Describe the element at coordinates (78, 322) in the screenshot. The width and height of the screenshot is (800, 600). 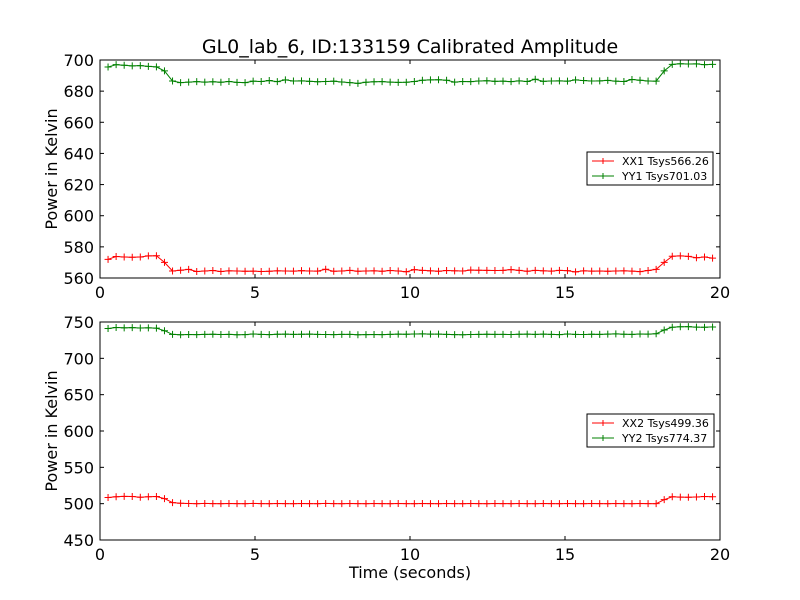
I see `y-tick-label: 750` at that location.